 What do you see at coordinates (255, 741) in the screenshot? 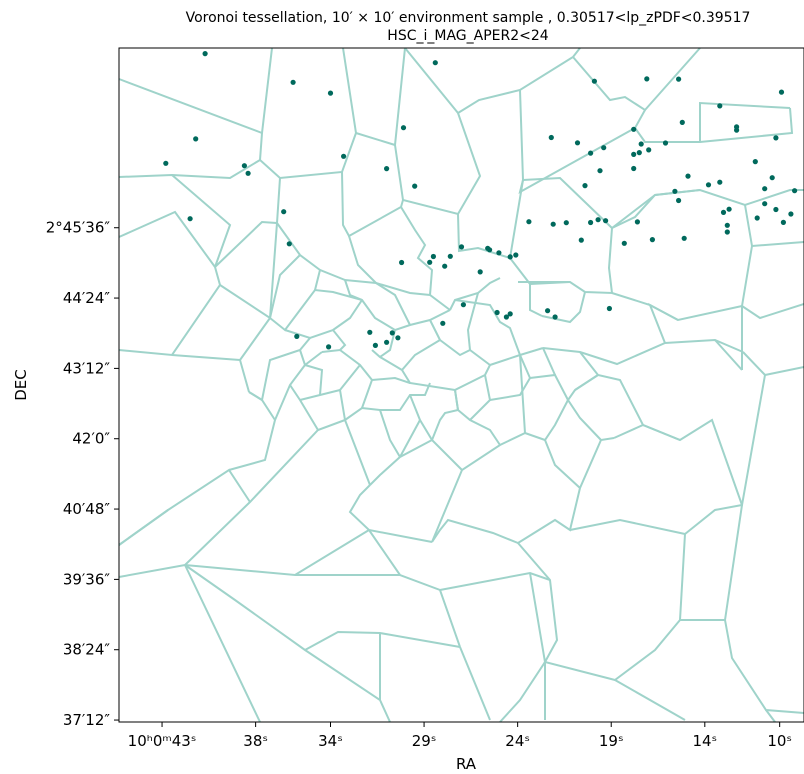
I see `x-tick-label: 38ˢ` at bounding box center [255, 741].